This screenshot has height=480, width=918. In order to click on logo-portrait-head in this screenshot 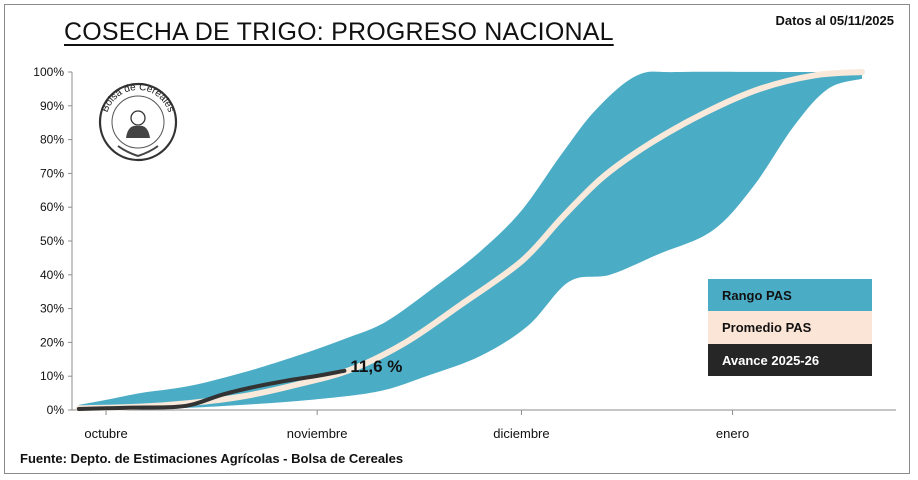, I will do `click(138, 118)`.